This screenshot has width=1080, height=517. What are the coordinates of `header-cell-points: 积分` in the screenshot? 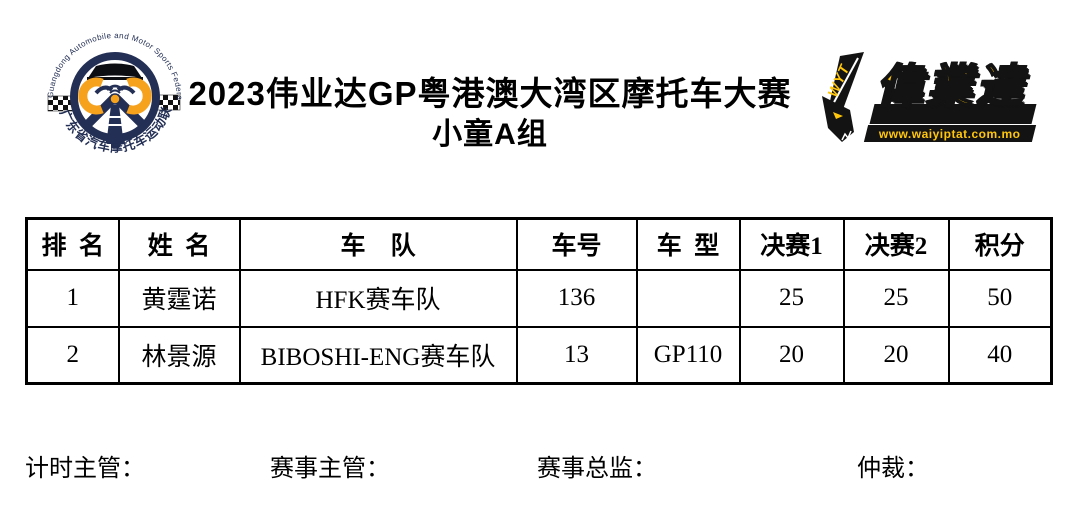 It's located at (1000, 244).